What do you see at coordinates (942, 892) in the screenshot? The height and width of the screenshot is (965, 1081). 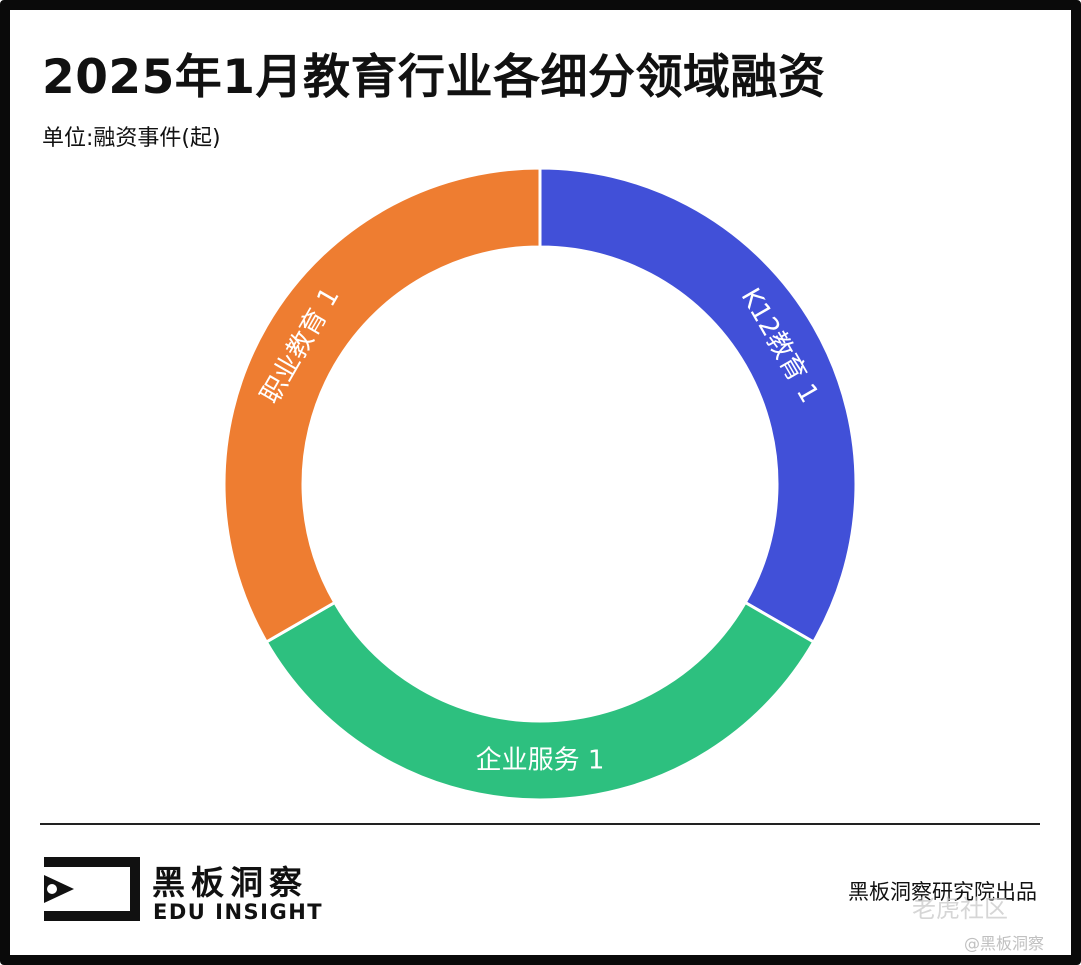 I see `credit-text: 黑板洞察研究院出品` at bounding box center [942, 892].